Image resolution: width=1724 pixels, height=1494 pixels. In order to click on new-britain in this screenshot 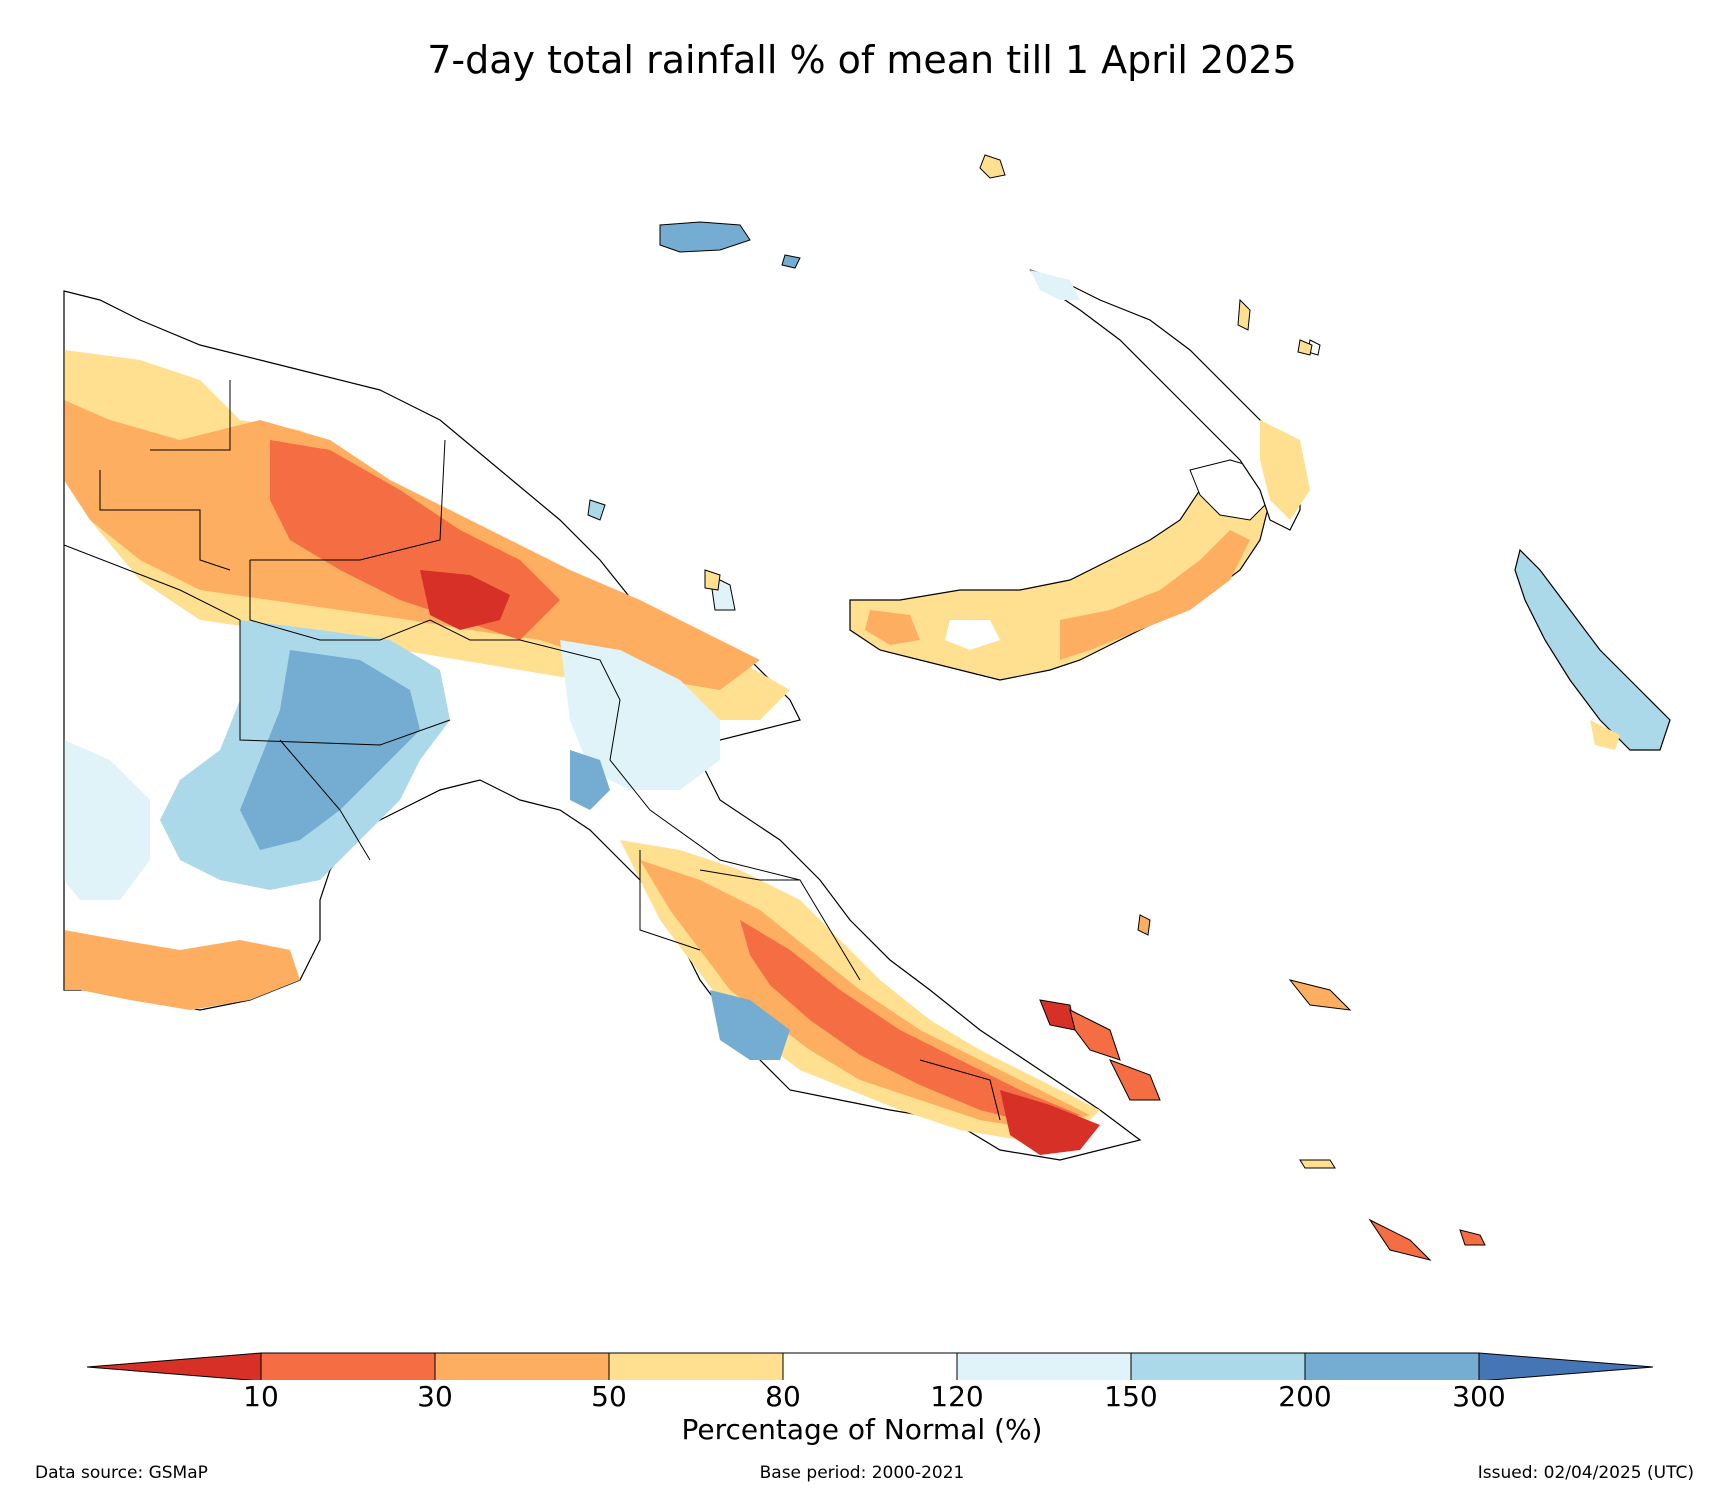, I will do `click(1060, 570)`.